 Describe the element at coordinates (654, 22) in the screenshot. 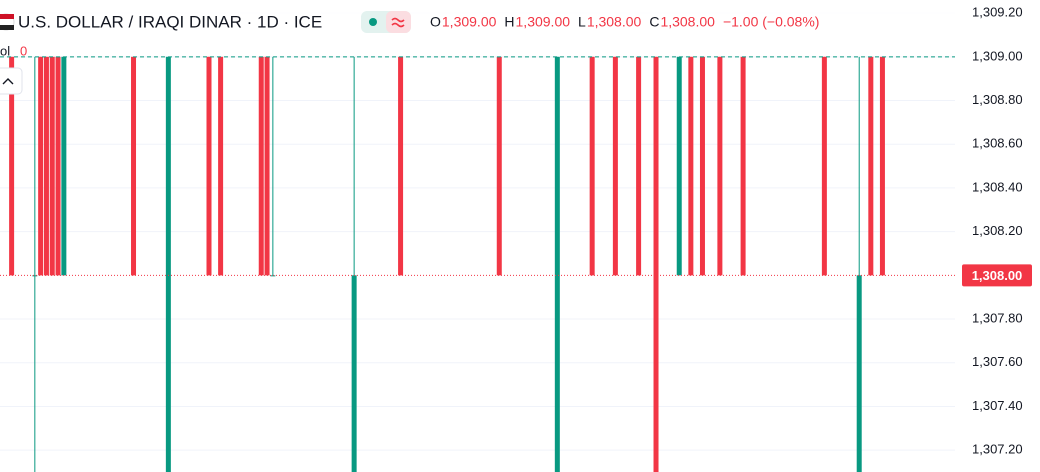

I see `ohlc-key: C` at that location.